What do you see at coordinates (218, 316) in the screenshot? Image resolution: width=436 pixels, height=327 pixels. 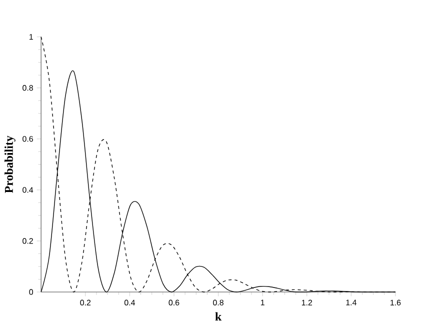 I see `x-axis-title: k` at bounding box center [218, 316].